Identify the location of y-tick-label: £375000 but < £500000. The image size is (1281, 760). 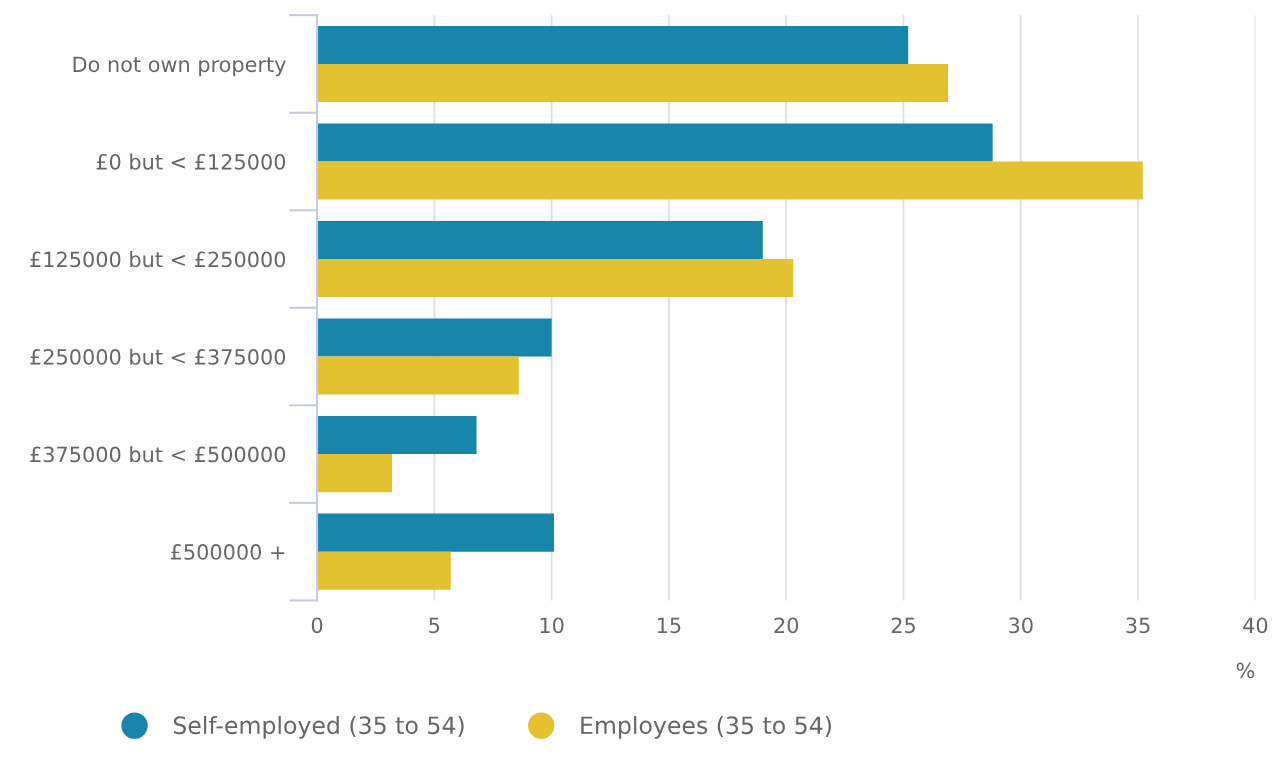
(158, 454).